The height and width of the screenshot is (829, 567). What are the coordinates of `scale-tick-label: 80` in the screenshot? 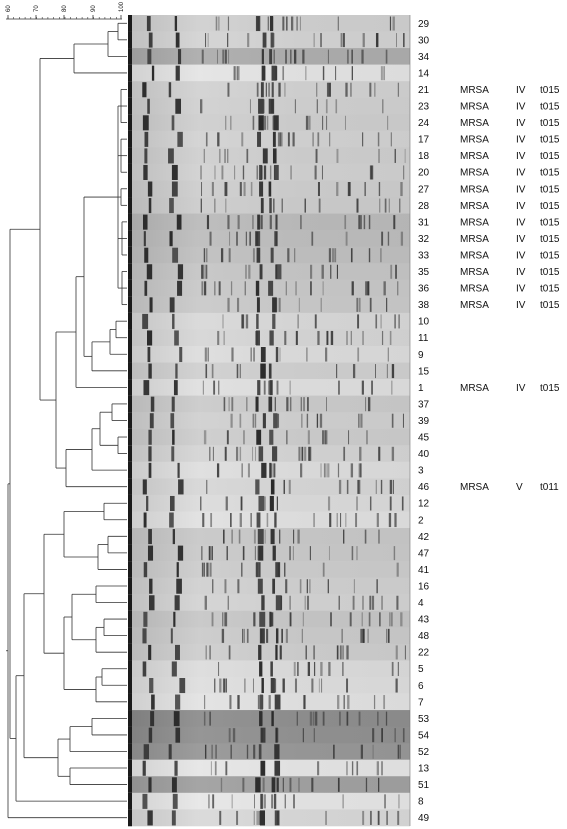 It's located at (65, 8).